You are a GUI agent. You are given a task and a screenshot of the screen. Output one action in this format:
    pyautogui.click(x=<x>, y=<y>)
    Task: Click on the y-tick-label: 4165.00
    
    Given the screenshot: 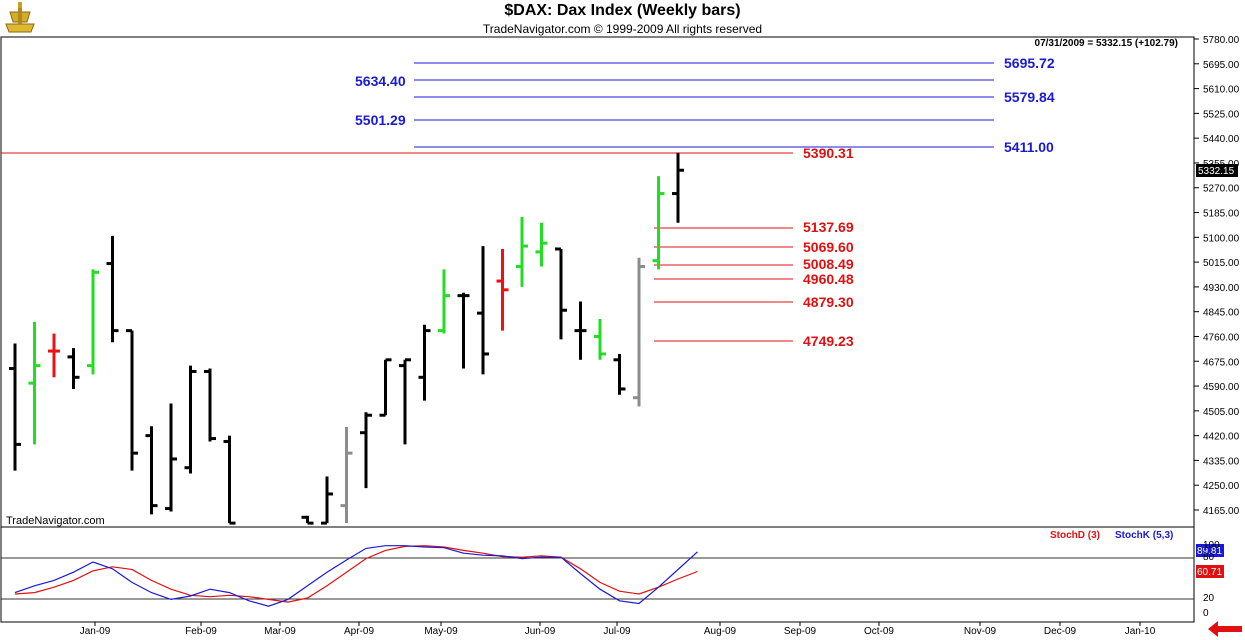 What is the action you would take?
    pyautogui.click(x=1221, y=511)
    